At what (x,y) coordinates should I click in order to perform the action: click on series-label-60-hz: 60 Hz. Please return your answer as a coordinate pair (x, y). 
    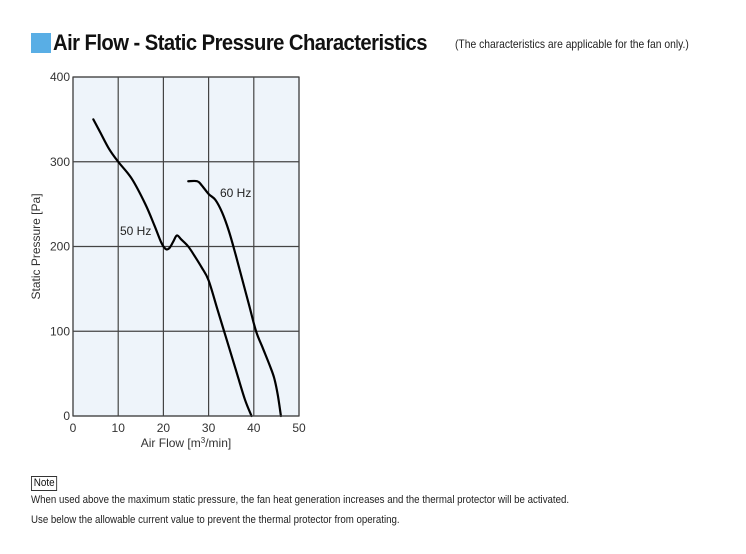
    Looking at the image, I should click on (235, 193).